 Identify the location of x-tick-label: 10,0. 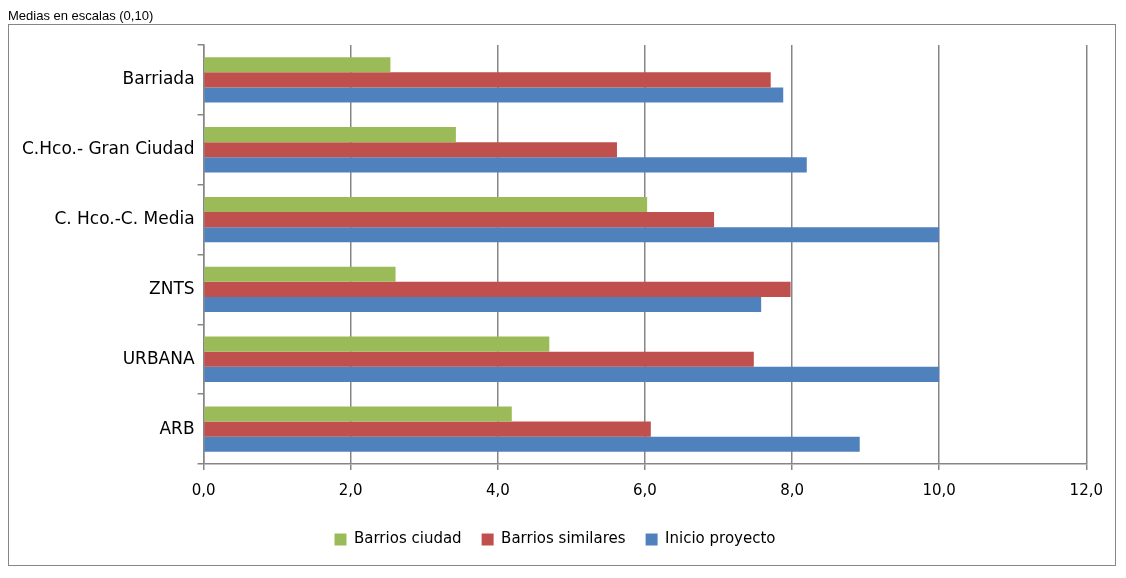
(939, 489).